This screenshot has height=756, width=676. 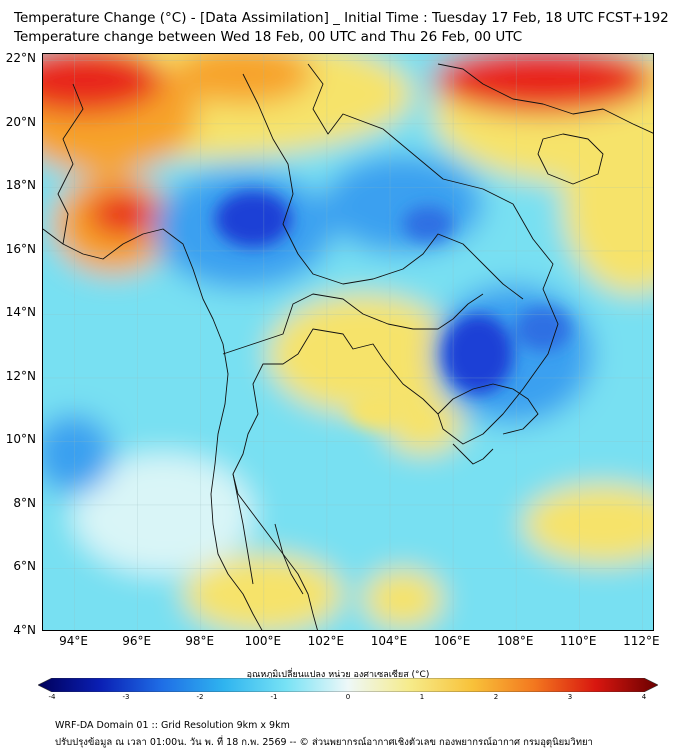 I want to click on colorbar-tick: -2, so click(x=200, y=697).